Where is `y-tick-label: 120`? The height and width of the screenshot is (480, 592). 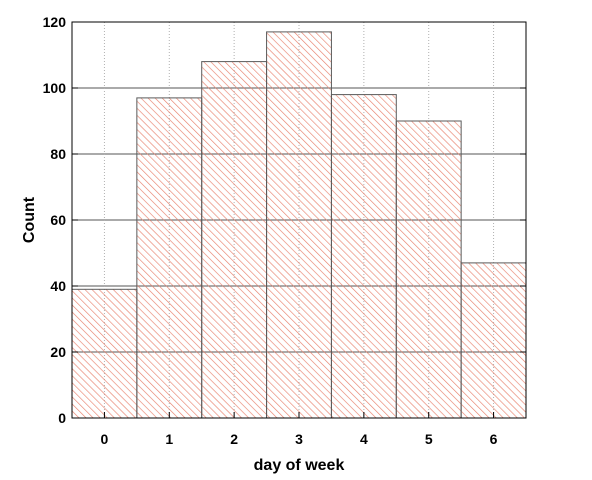
y-tick-label: 120 is located at coordinates (55, 22).